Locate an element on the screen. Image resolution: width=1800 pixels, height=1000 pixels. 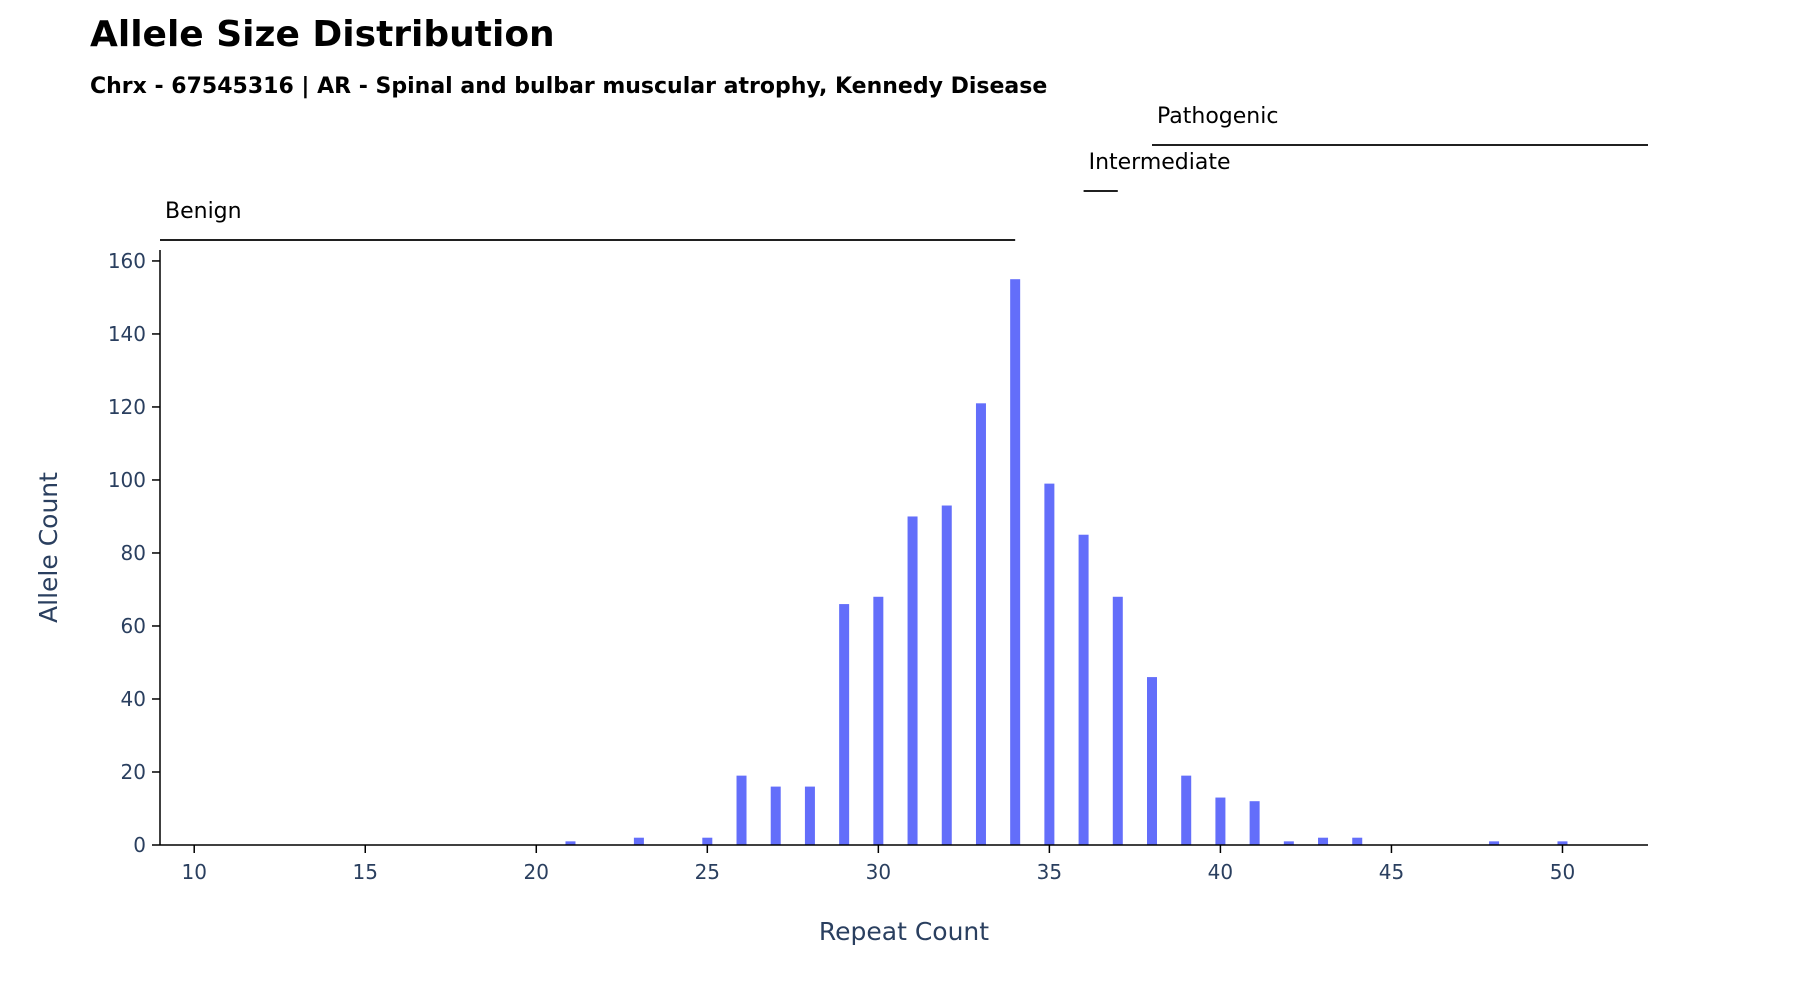
chart-title: Allele Size Distribution is located at coordinates (322, 34).